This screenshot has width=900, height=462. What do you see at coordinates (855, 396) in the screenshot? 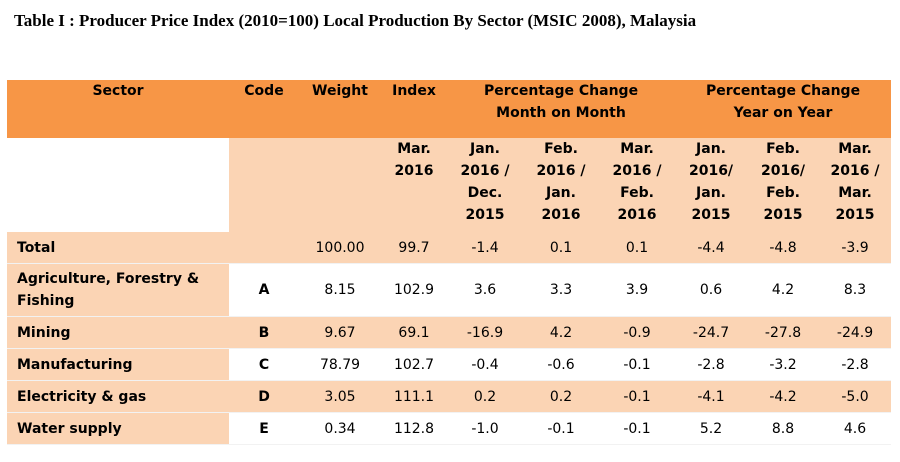
I see `cell-yoy3: -5.0` at bounding box center [855, 396].